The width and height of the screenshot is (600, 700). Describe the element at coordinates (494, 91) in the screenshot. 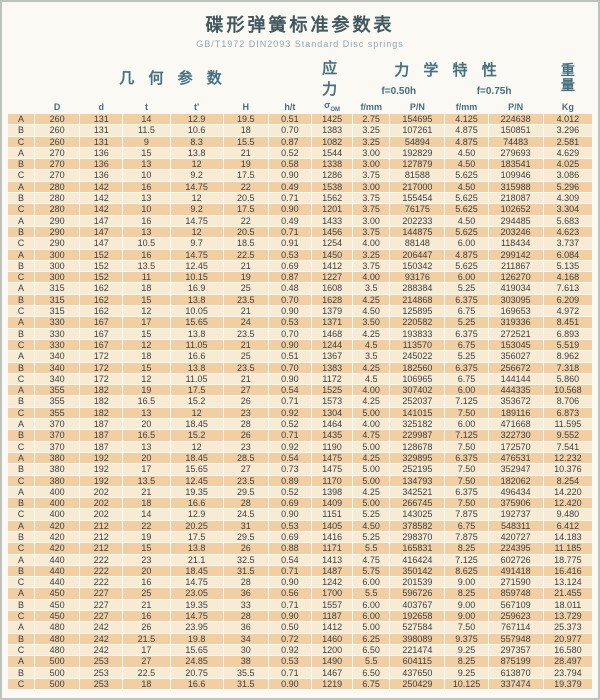

I see `subheader-f-075h: f=0.75h` at that location.